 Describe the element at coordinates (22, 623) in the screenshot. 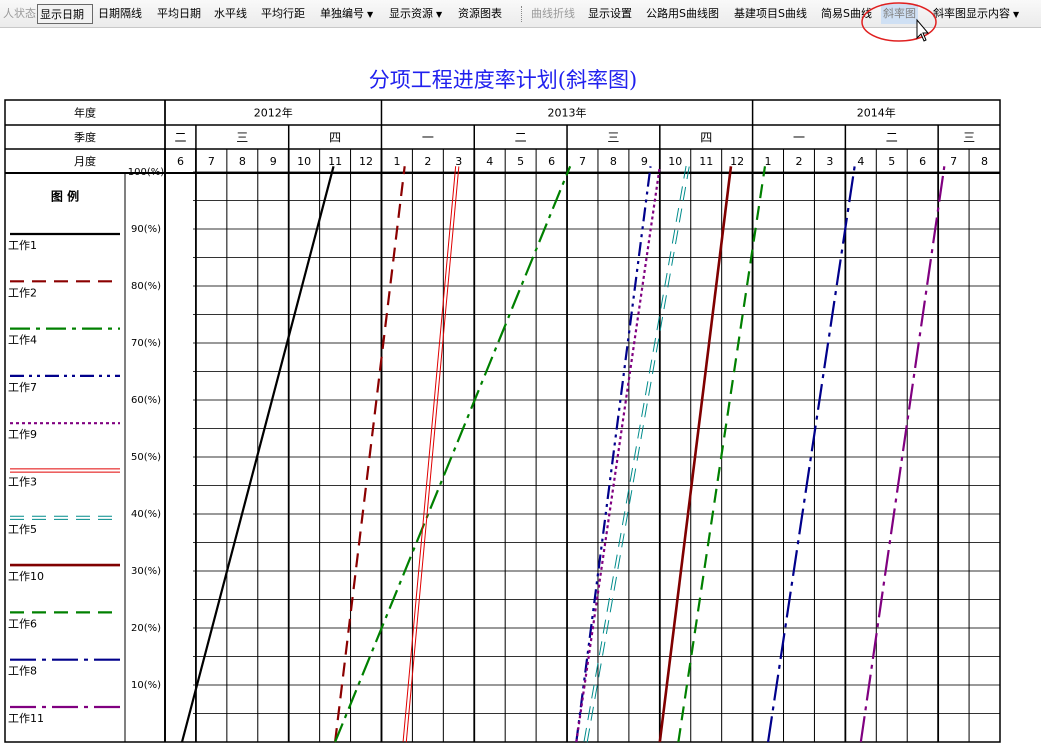

I see `legend-label-w6: 工作6` at that location.